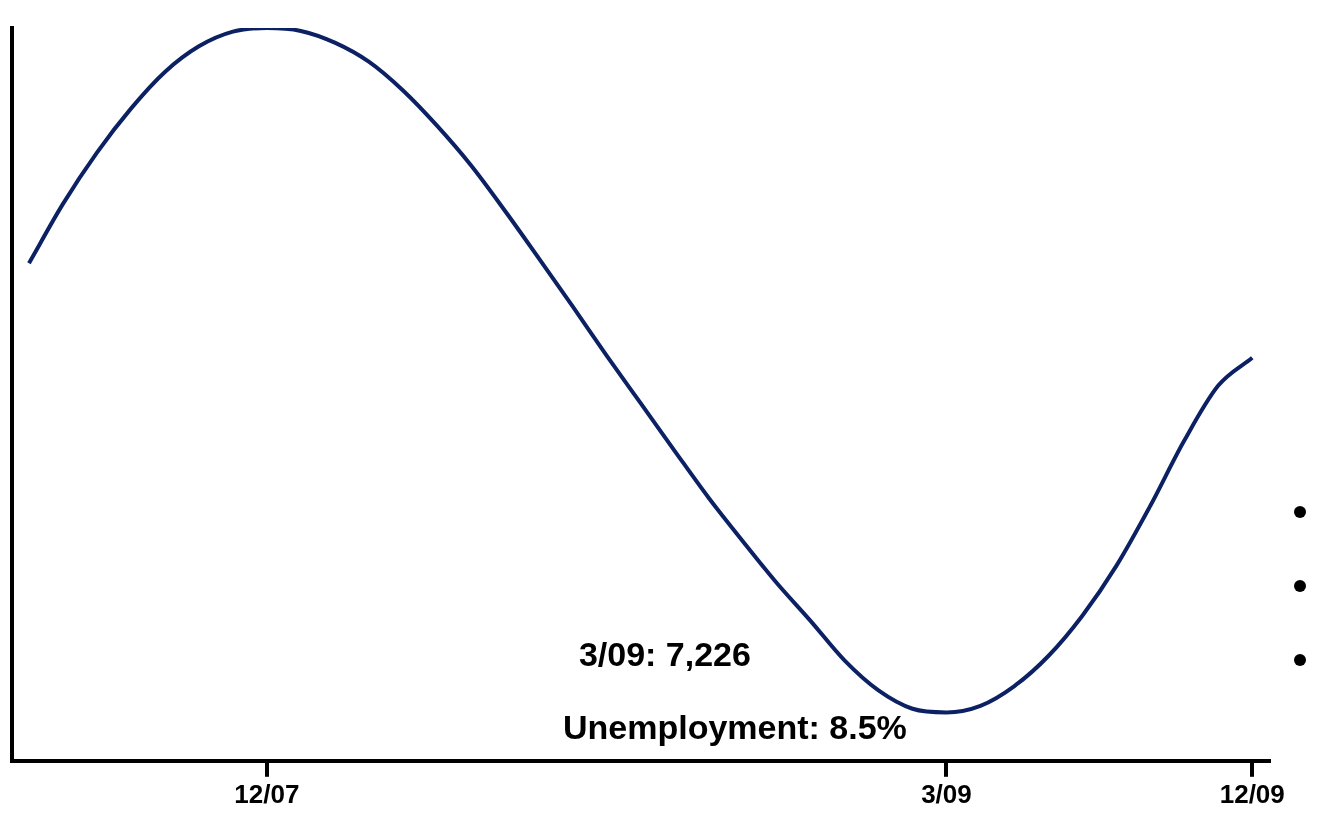 The image size is (1334, 822). What do you see at coordinates (734, 726) in the screenshot?
I see `annotation: Unemployment: 8.5%` at bounding box center [734, 726].